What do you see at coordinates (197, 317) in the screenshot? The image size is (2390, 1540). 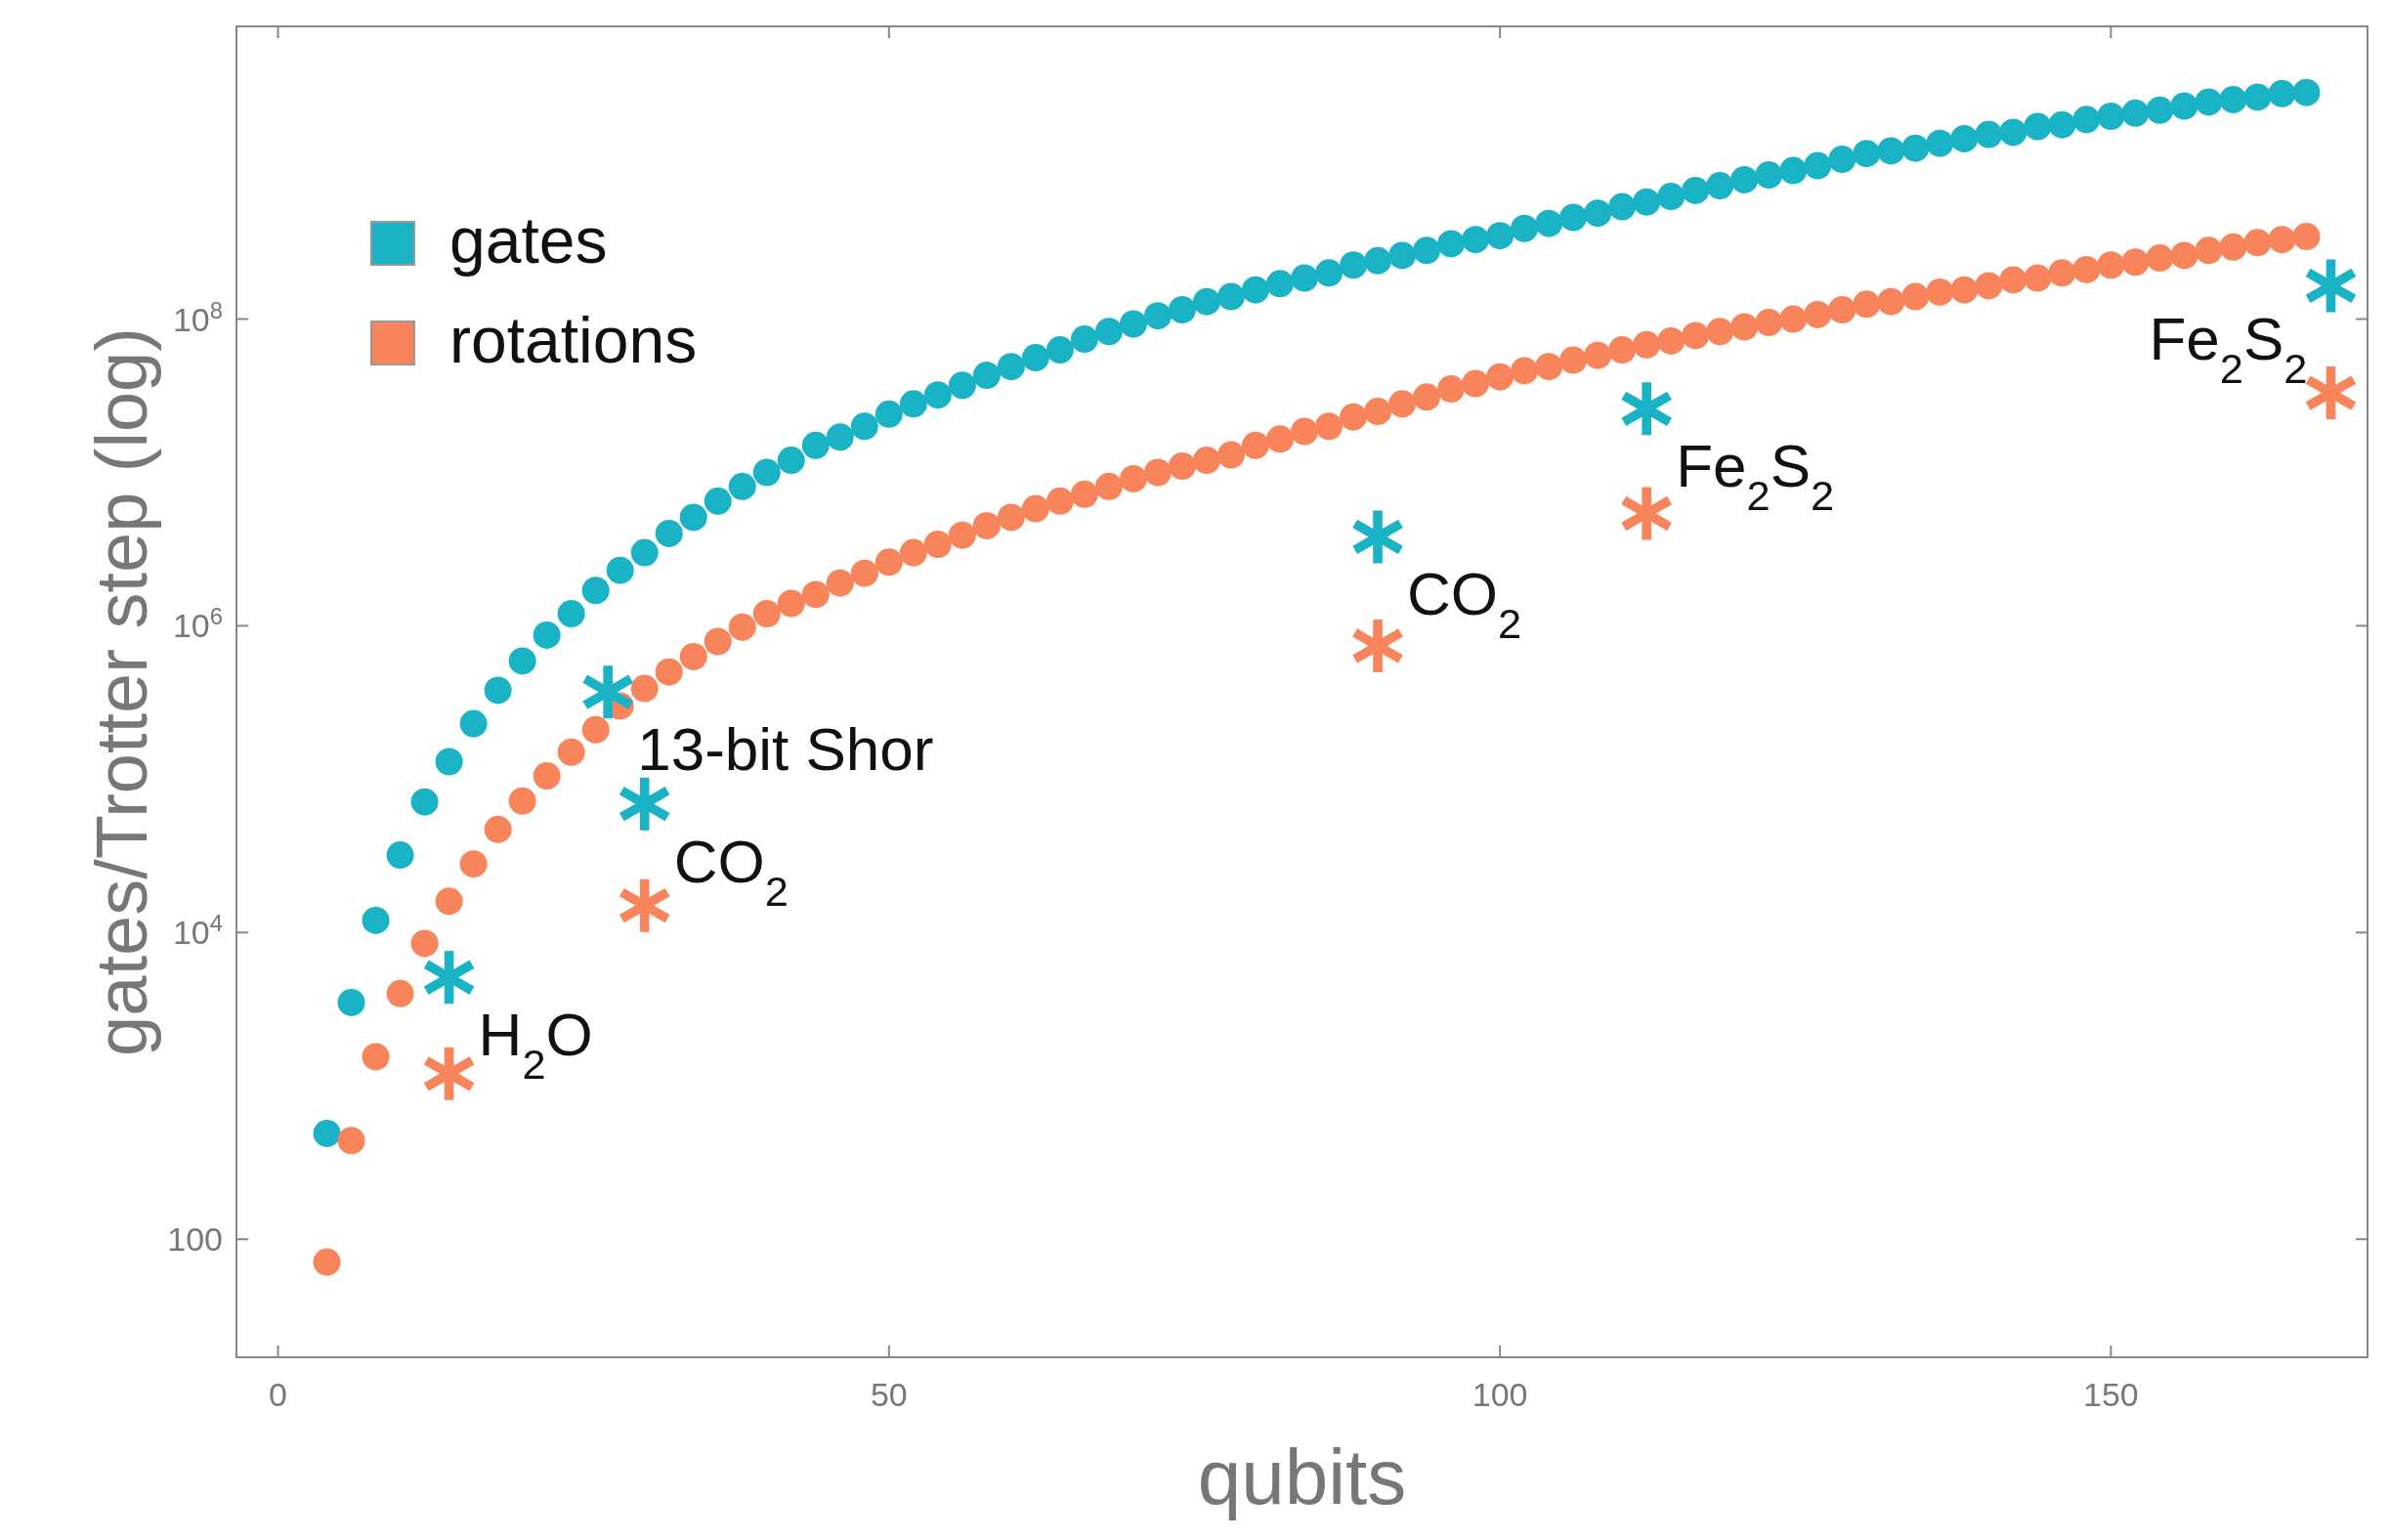 I see `y-tick-label: 10$^{8}$` at bounding box center [197, 317].